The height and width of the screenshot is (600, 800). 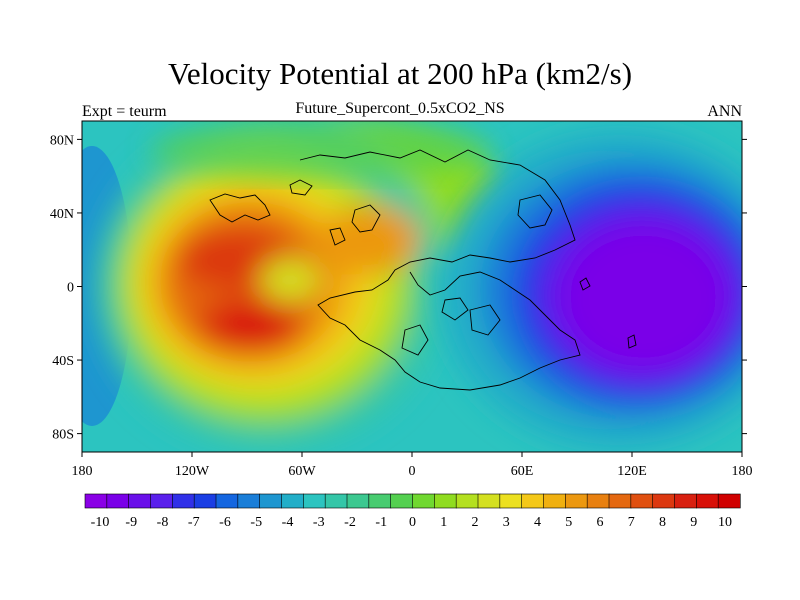 What do you see at coordinates (400, 73) in the screenshot?
I see `map-title: Velocity Potential at 200 hPa (km2/s)` at bounding box center [400, 73].